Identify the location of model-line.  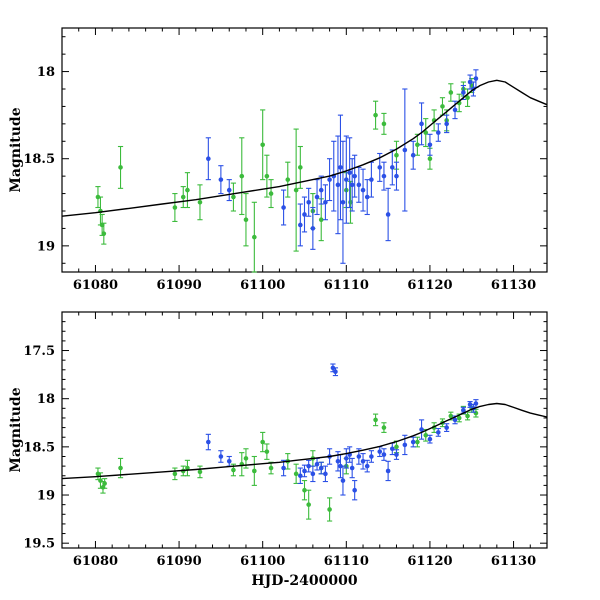
(304, 441).